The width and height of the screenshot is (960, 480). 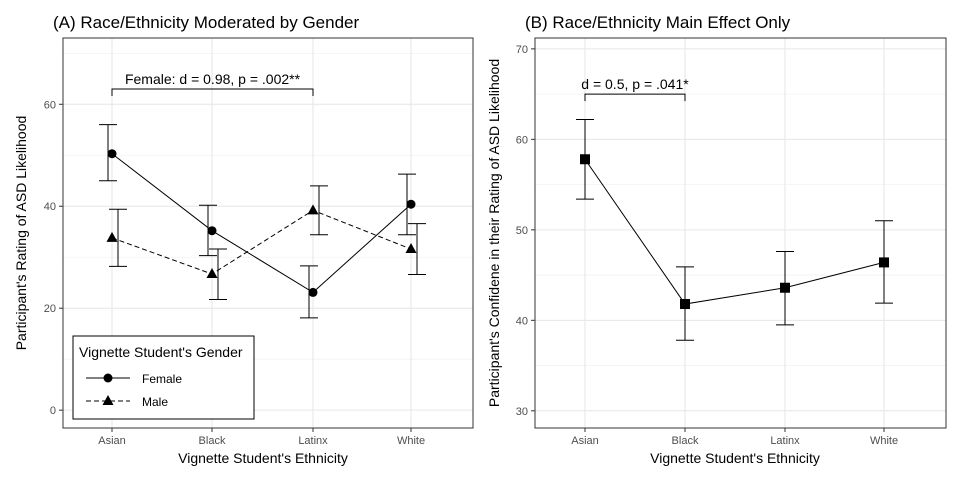 What do you see at coordinates (21, 233) in the screenshot?
I see `panel-a-y-axis-label: Participant's Rating of ASD Likelihood` at bounding box center [21, 233].